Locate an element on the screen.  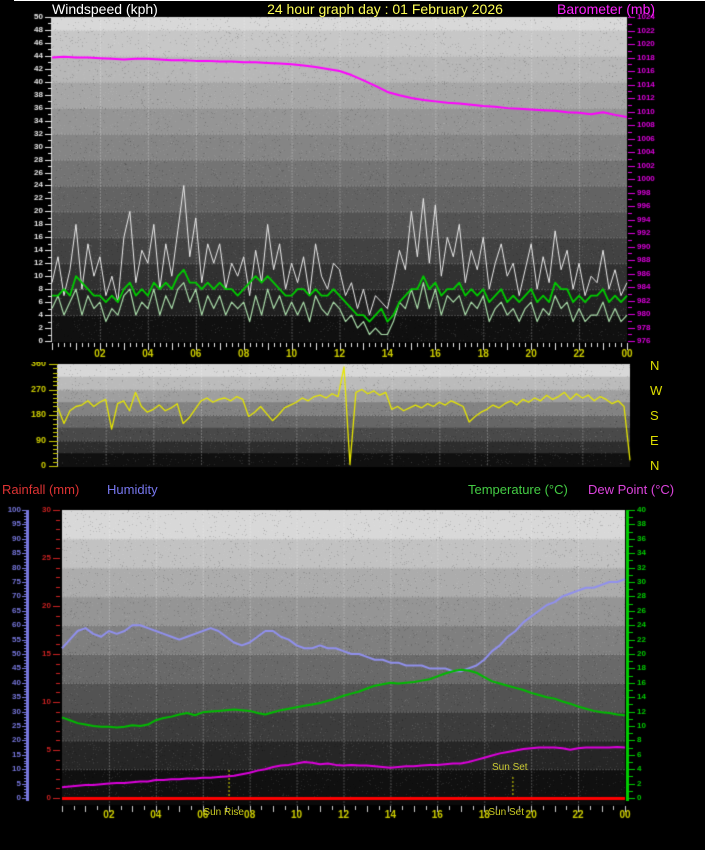
dewpoint-axis-title: Dew Point (°C) is located at coordinates (631, 489).